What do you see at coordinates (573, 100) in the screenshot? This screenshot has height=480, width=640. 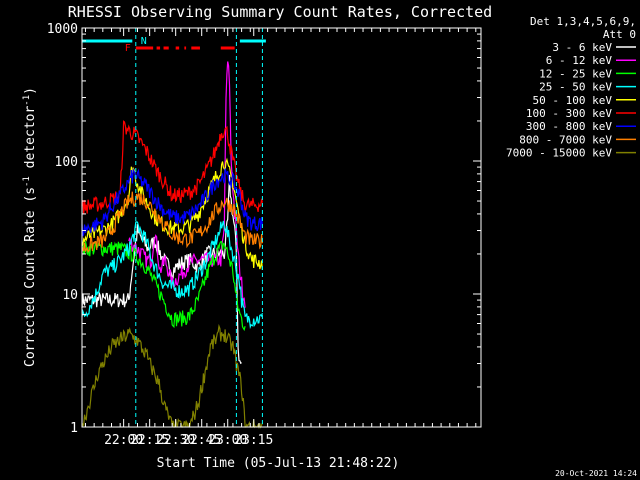 I see `legend-label: 50 - 100 keV` at bounding box center [573, 100].